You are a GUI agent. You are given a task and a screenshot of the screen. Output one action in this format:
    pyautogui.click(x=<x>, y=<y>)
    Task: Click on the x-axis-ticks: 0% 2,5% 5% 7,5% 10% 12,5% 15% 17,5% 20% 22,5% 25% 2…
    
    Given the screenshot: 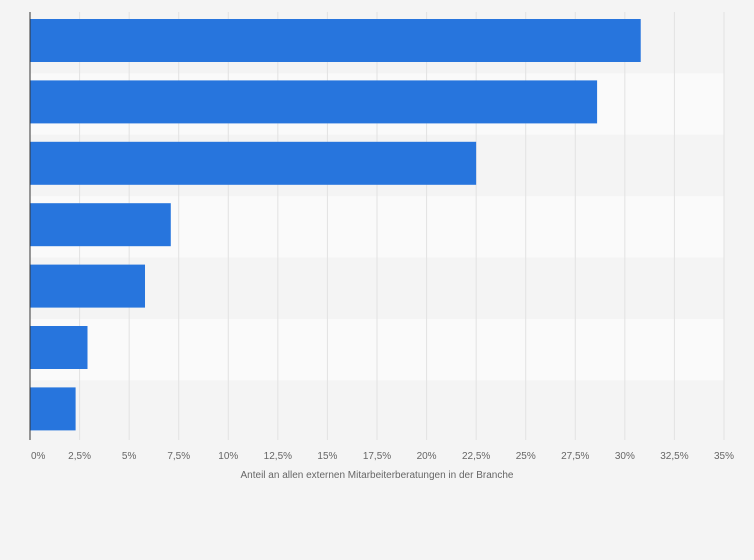 What is the action you would take?
    pyautogui.click(x=382, y=456)
    